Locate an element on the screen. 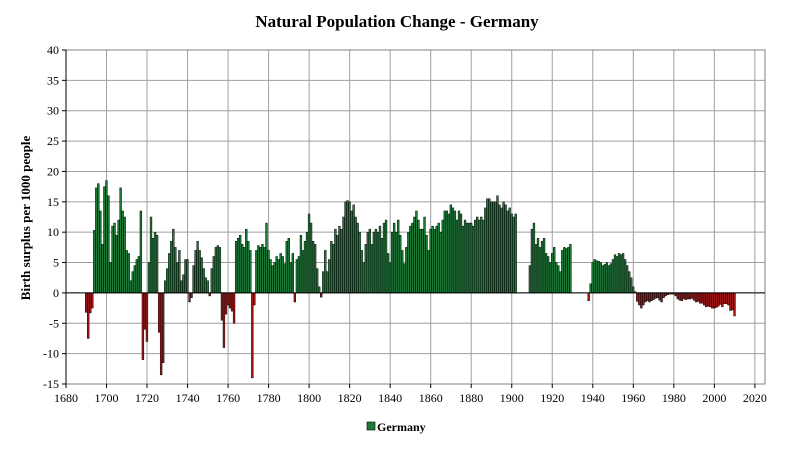 Image resolution: width=794 pixels, height=451 pixels. bar-1910 is located at coordinates (532, 261).